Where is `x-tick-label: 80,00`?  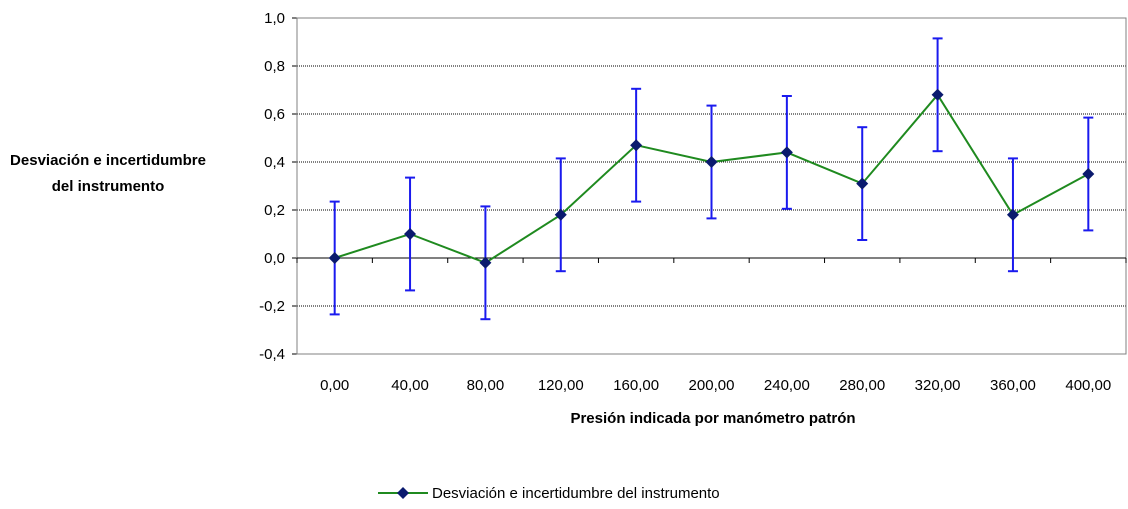
x-tick-label: 80,00 is located at coordinates (486, 385).